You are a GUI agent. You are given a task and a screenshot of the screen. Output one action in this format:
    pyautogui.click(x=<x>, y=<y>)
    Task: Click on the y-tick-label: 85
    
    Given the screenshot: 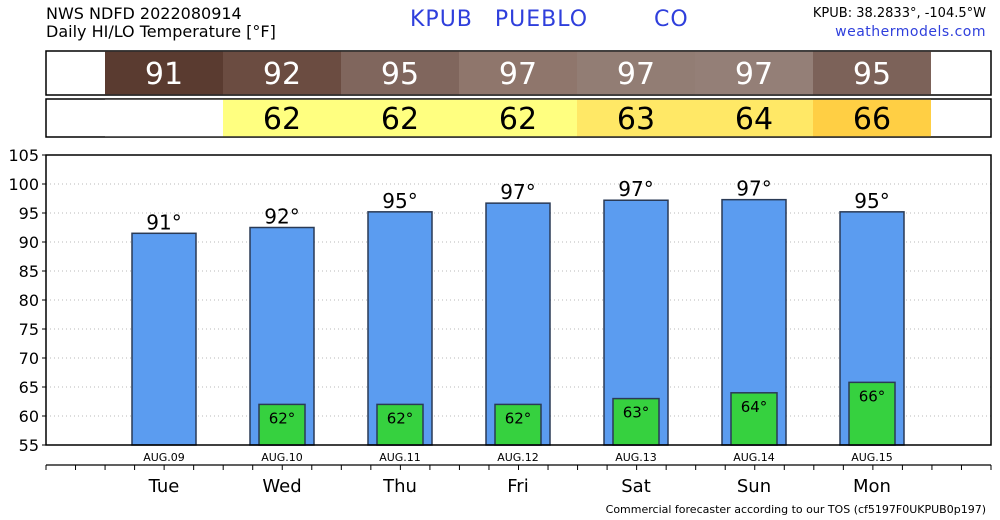 What is the action you would take?
    pyautogui.click(x=29, y=271)
    